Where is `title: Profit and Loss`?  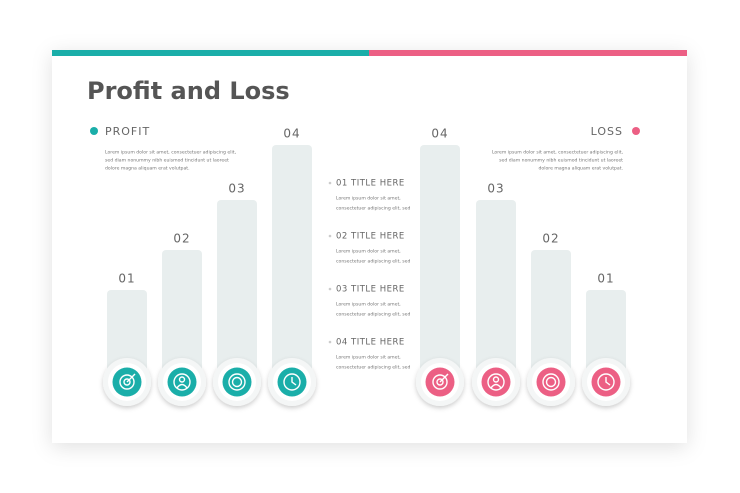
title: Profit and Loss is located at coordinates (188, 91).